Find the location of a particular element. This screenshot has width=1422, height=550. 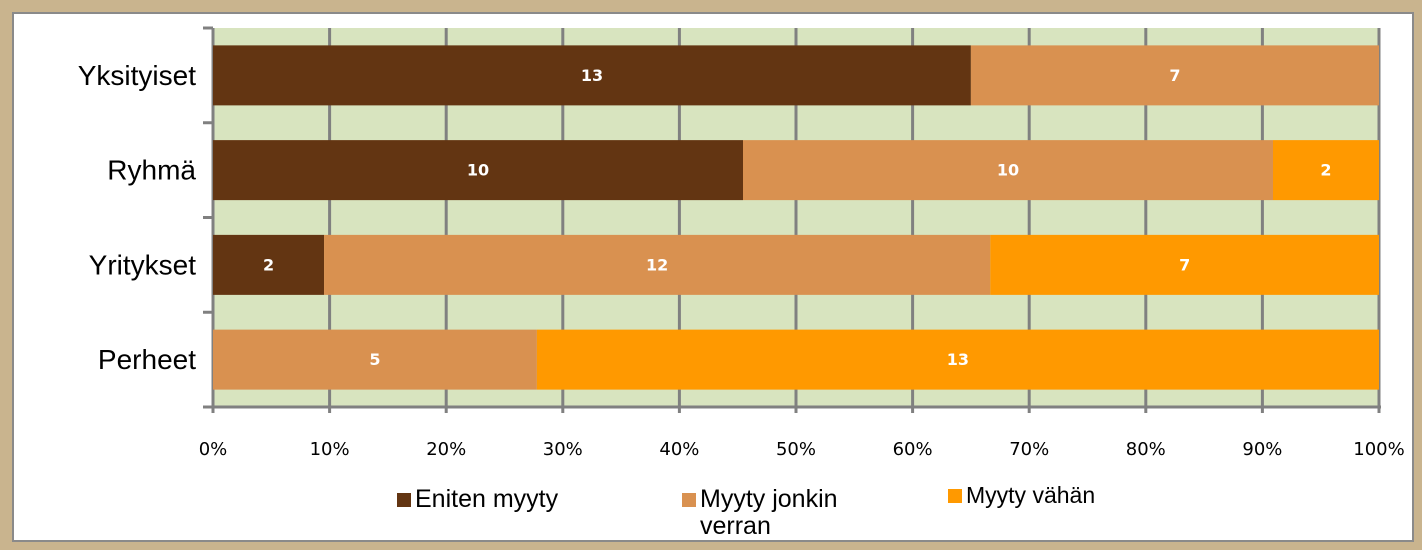

y-tick-label: Yritykset is located at coordinates (143, 264).